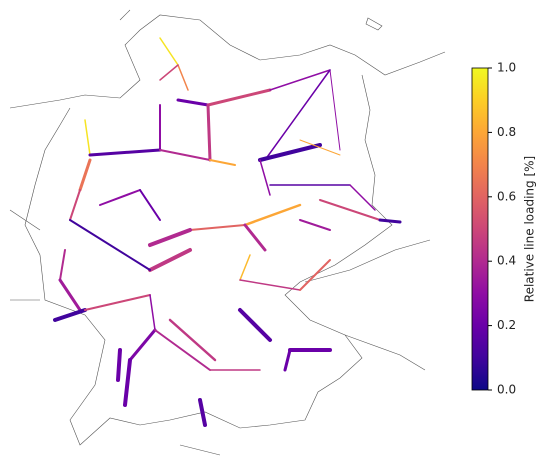 This screenshot has height=459, width=548. Describe the element at coordinates (506, 68) in the screenshot. I see `colorbar-tick-label: 1.0` at that location.